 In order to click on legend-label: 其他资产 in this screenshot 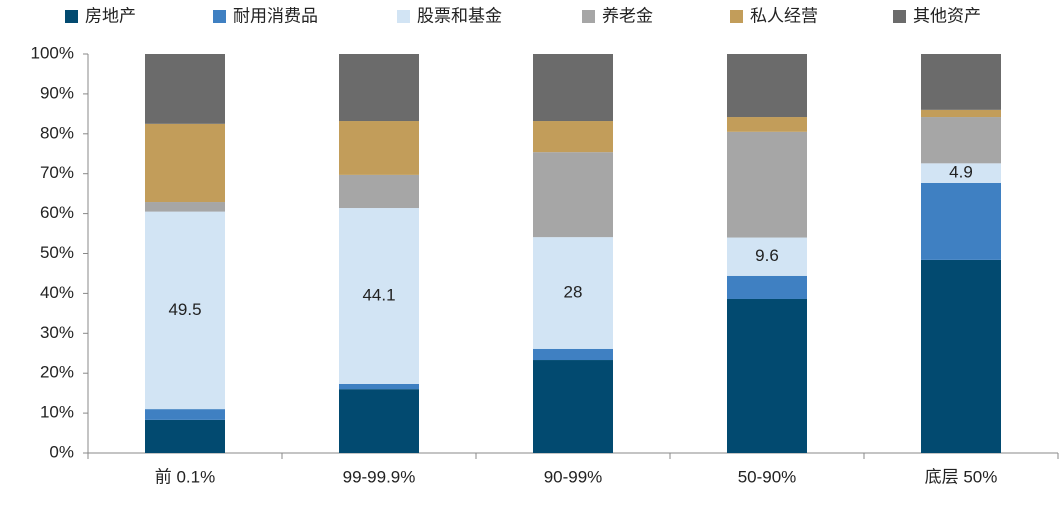, I will do `click(947, 15)`.